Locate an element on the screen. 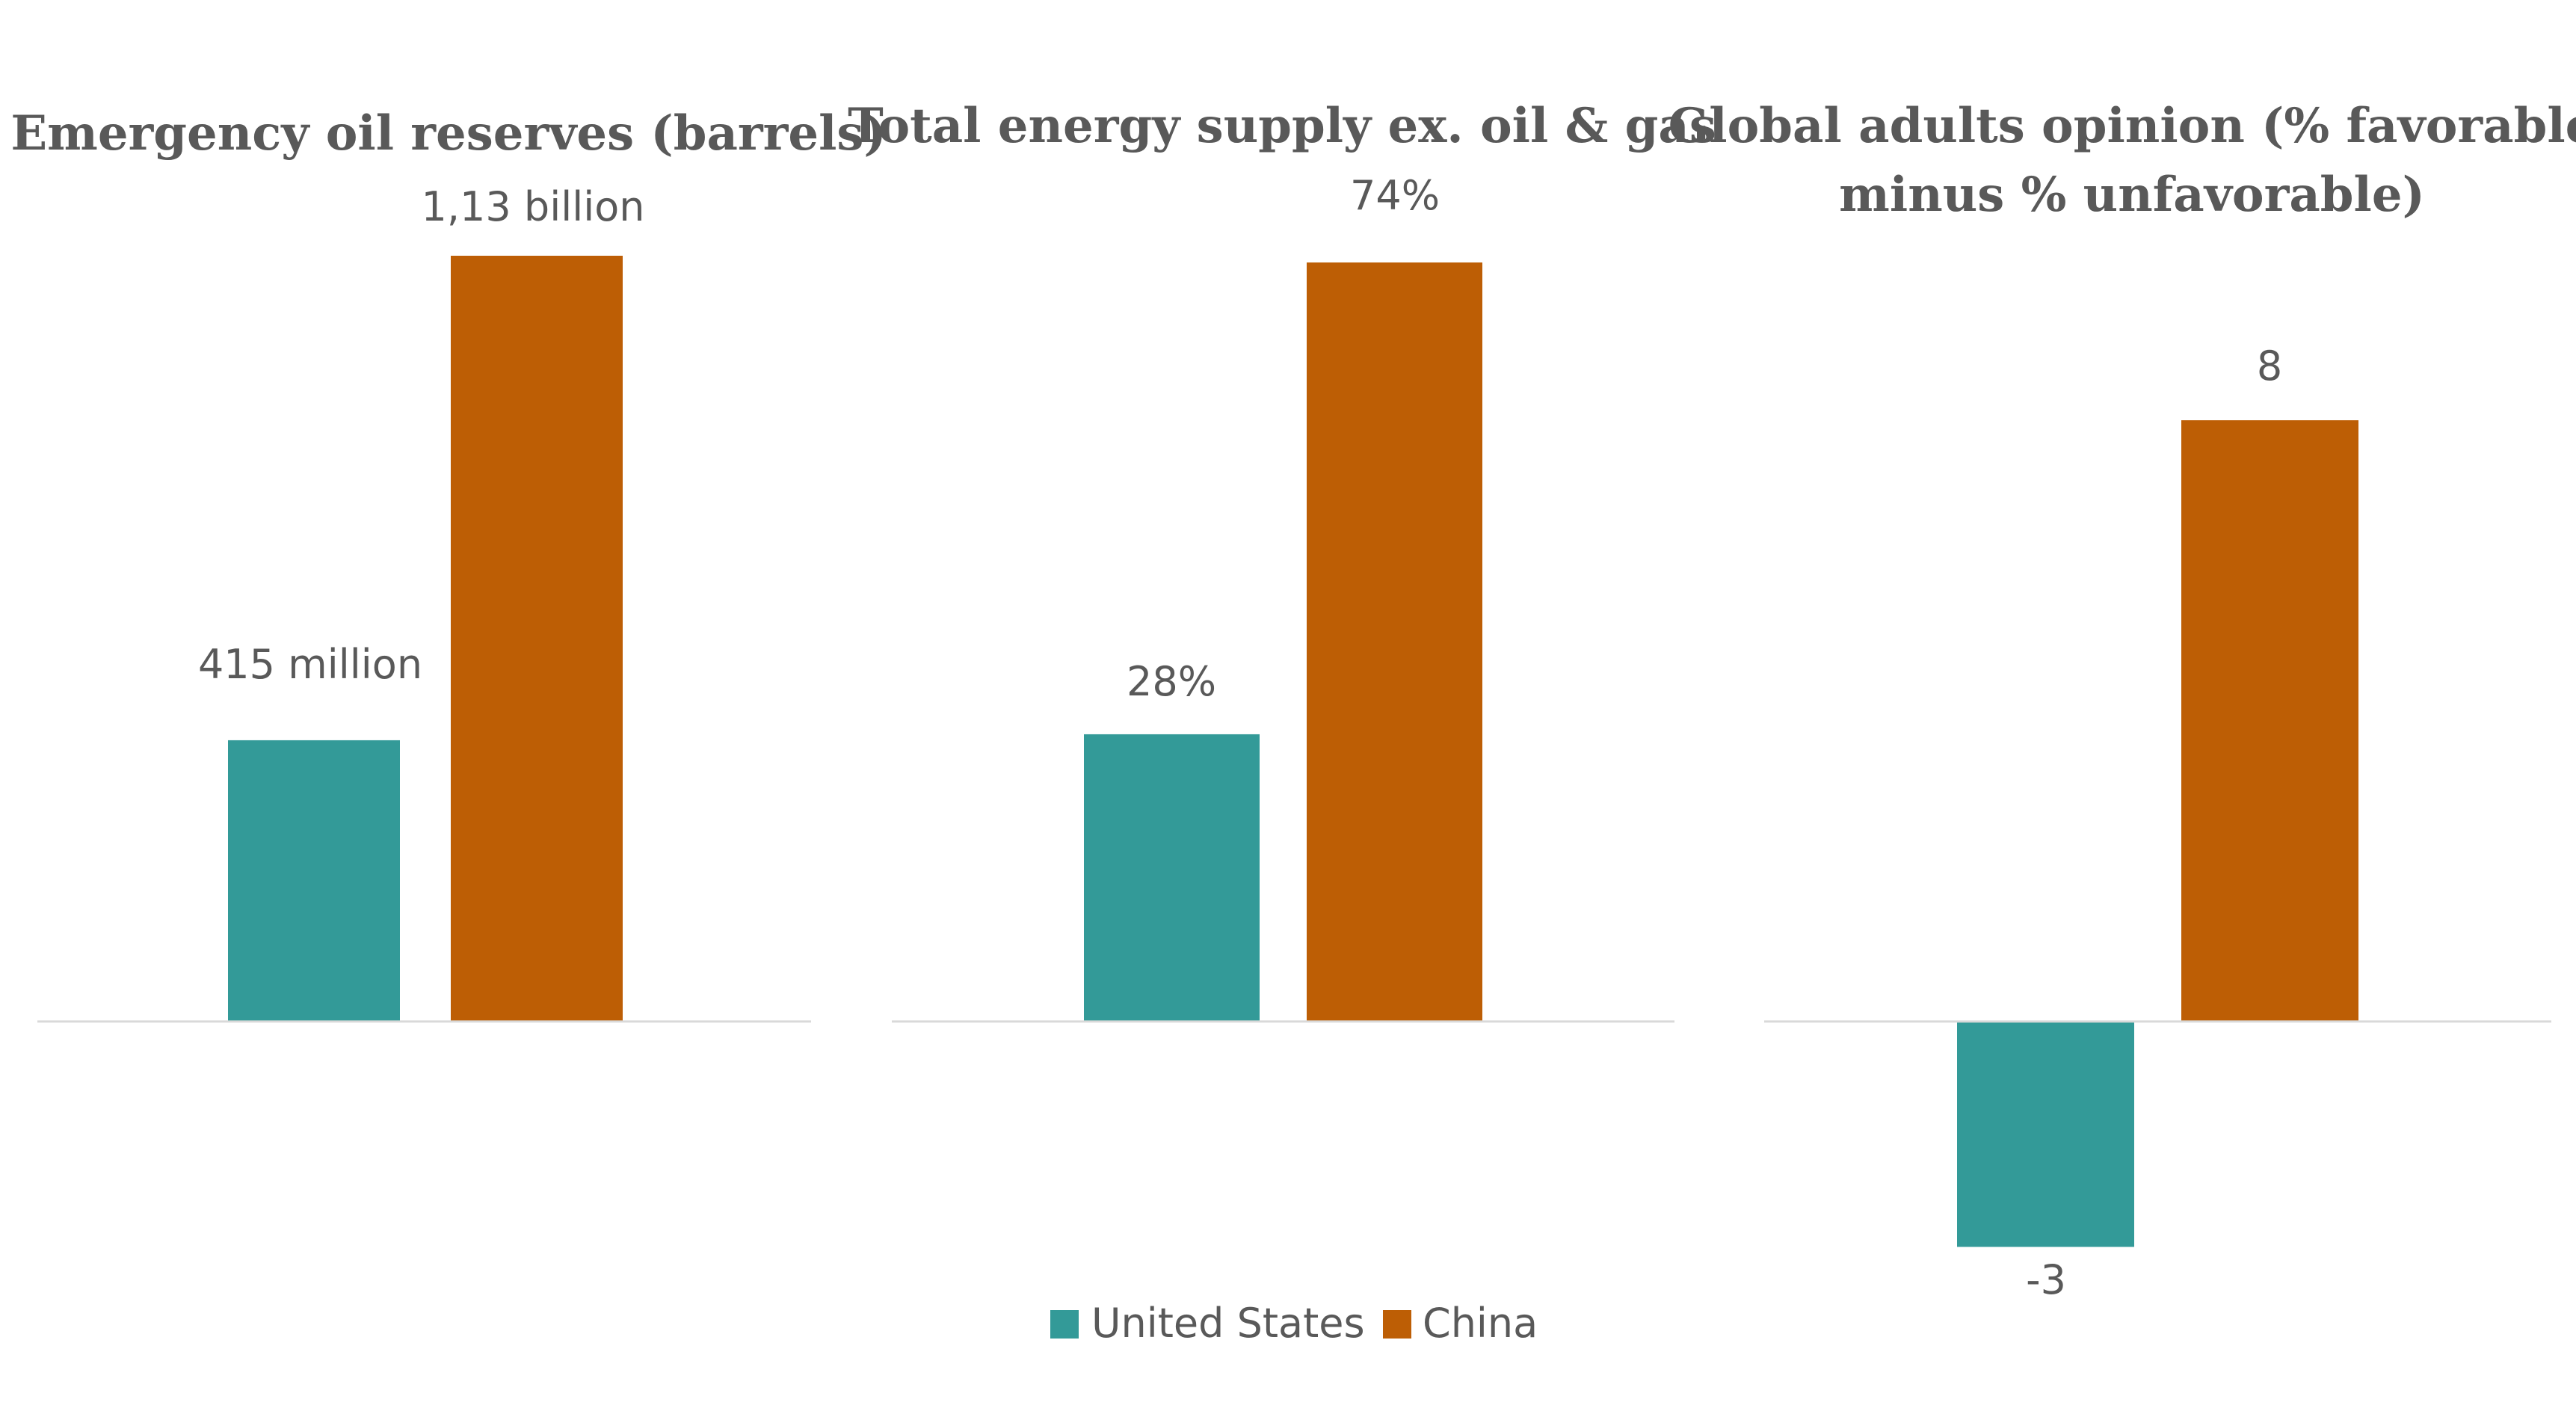 This screenshot has width=2576, height=1426. legend-swatch-china is located at coordinates (1397, 1324).